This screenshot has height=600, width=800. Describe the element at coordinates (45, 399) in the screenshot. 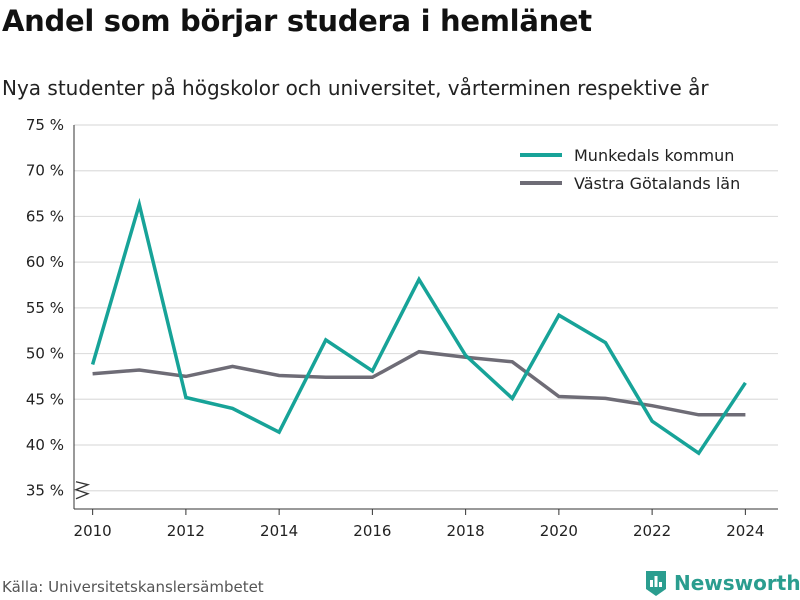

I see `y-tick-label: 45 %` at that location.